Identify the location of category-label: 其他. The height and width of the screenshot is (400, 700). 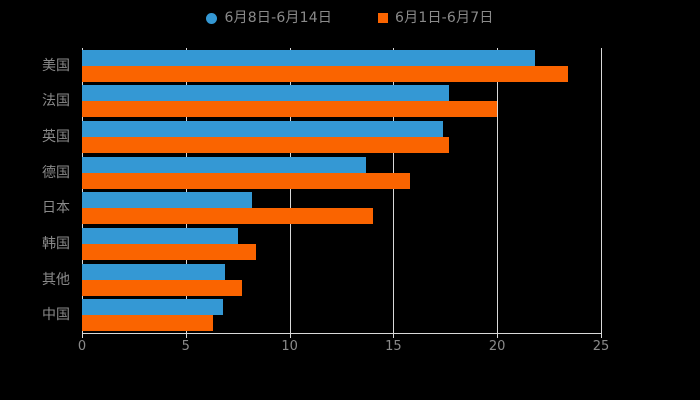
(56, 279).